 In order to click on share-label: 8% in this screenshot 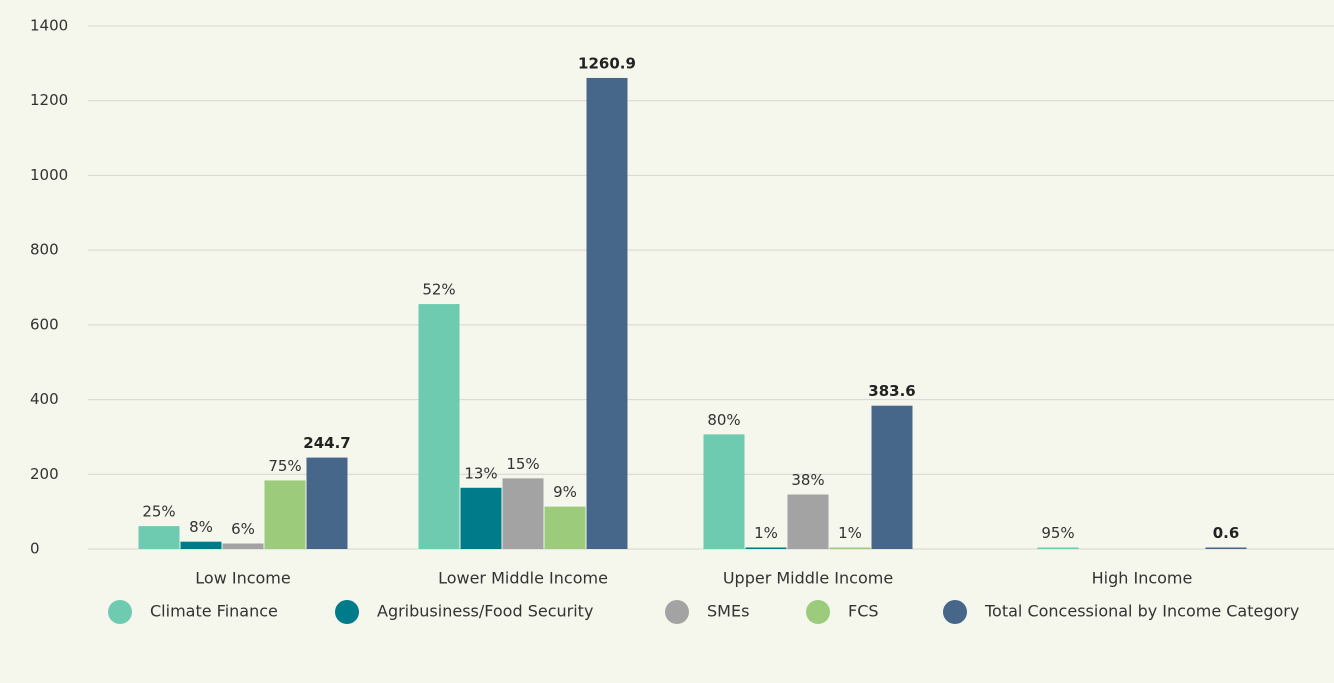, I will do `click(201, 527)`.